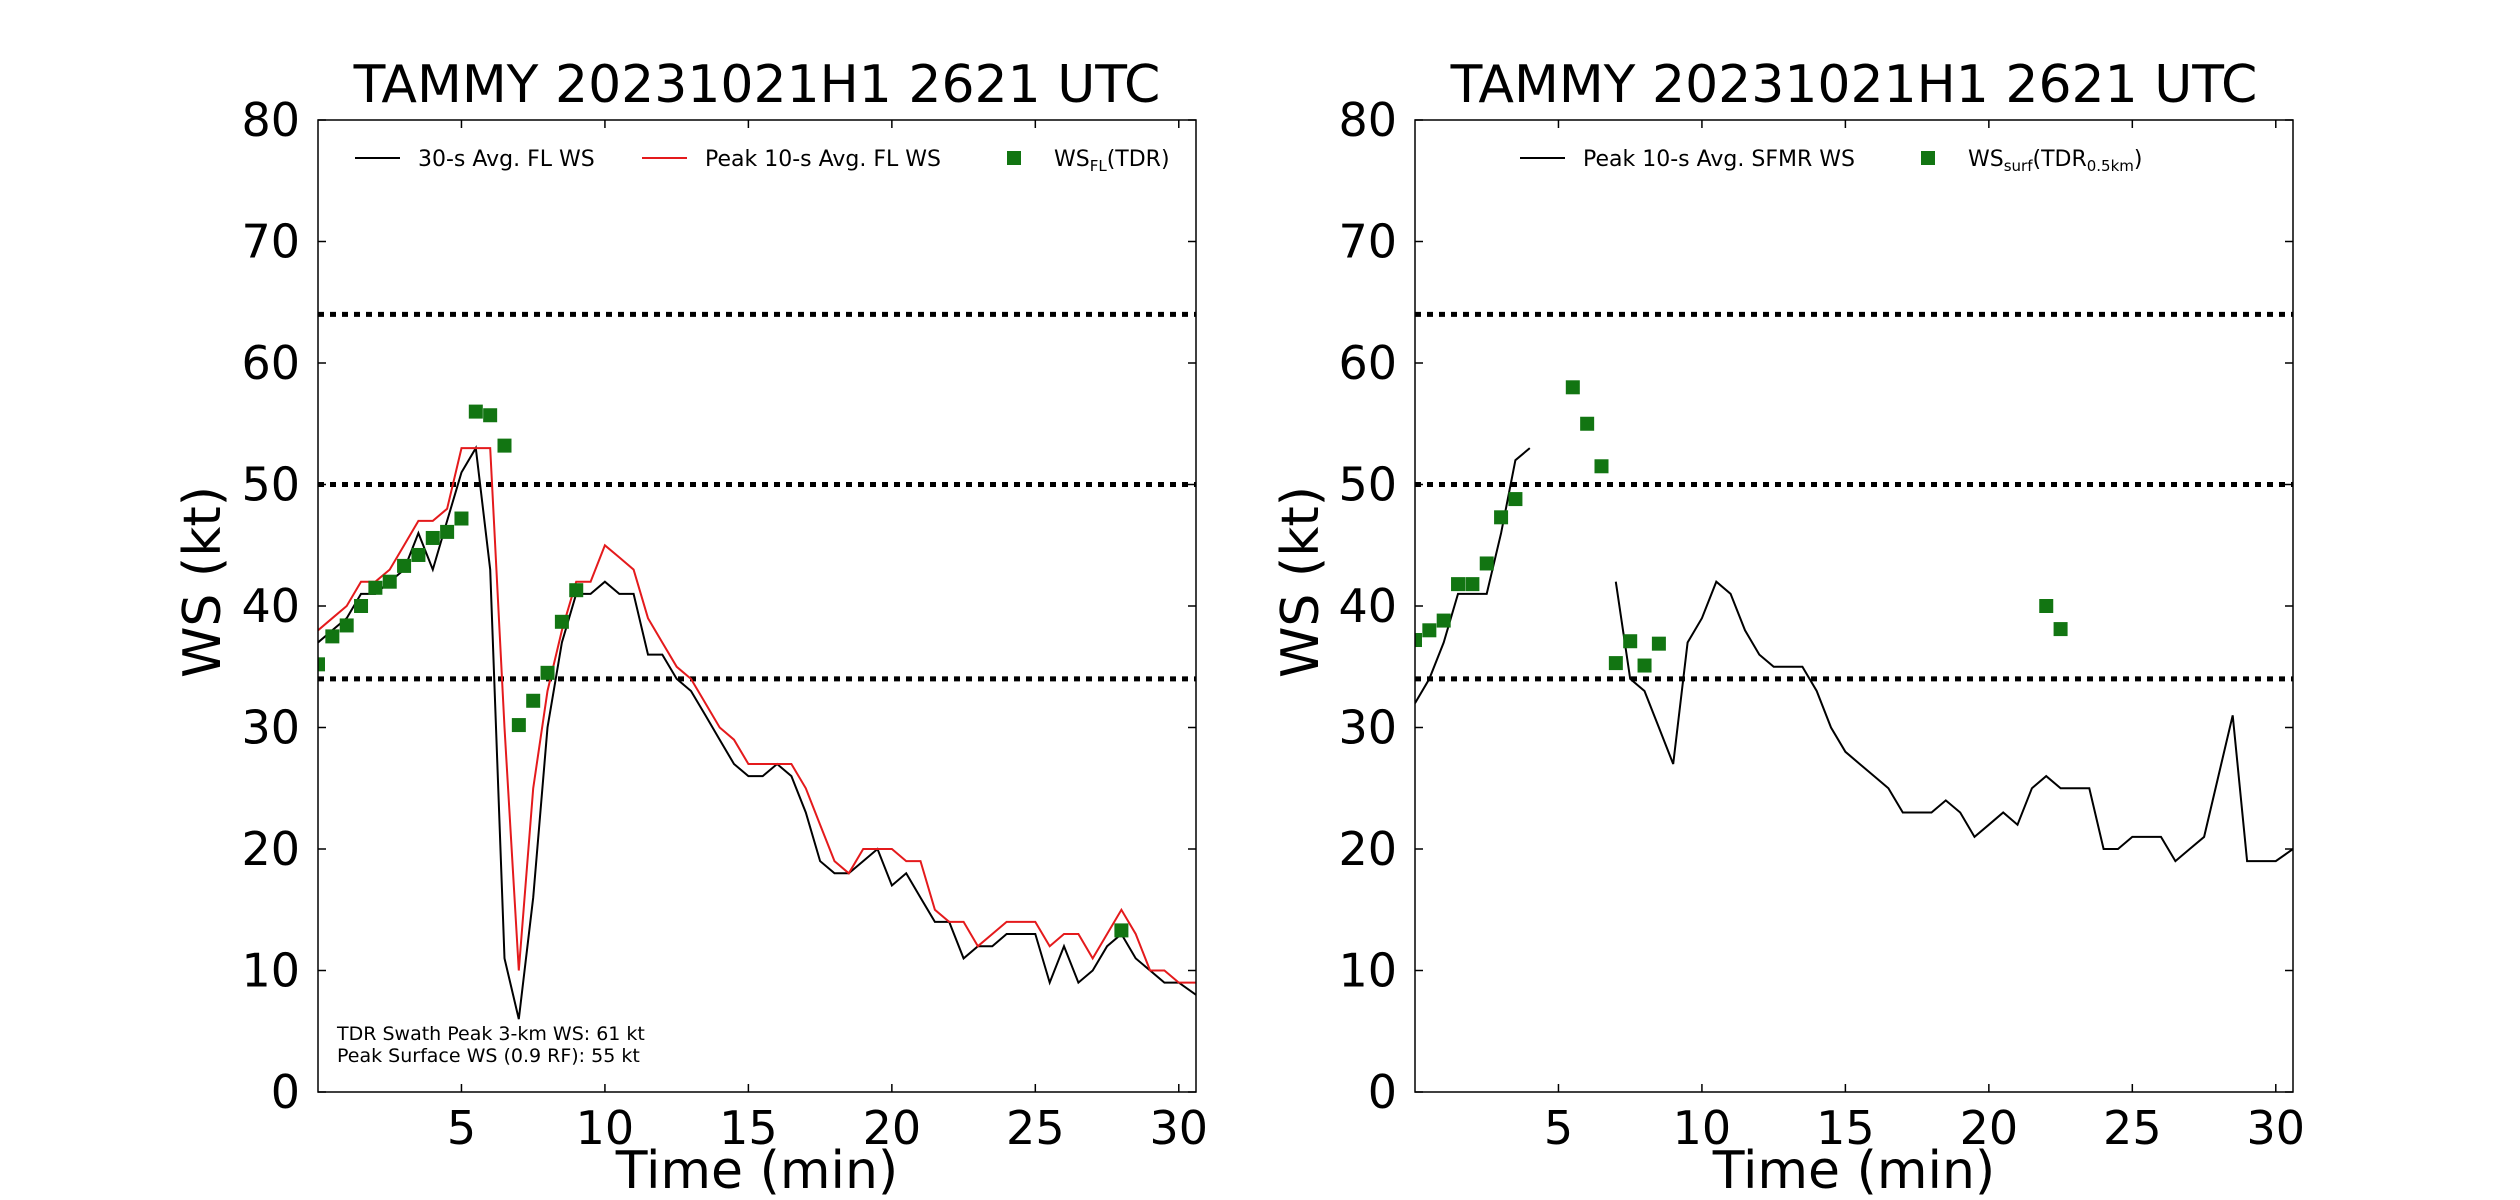 This screenshot has height=1200, width=2520. Describe the element at coordinates (2060, 159) in the screenshot. I see `legend-label-rest: (TDR` at that location.